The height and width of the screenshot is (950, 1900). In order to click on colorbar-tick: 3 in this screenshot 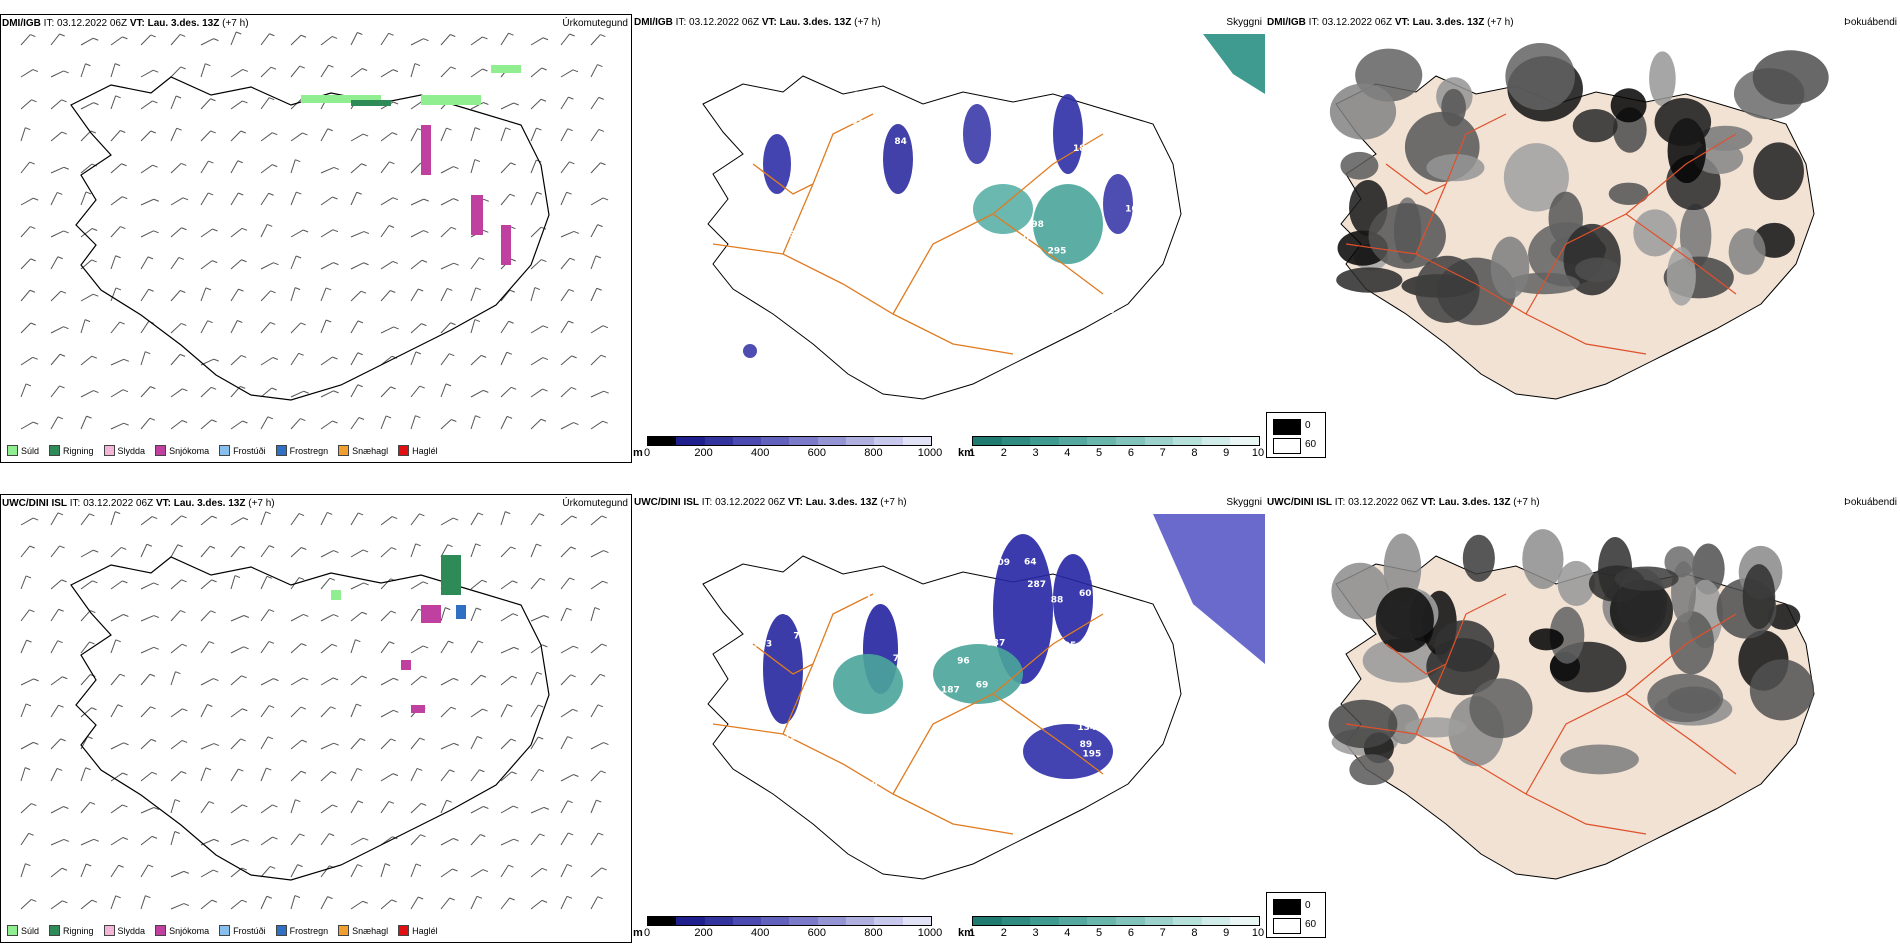, I will do `click(1035, 453)`.